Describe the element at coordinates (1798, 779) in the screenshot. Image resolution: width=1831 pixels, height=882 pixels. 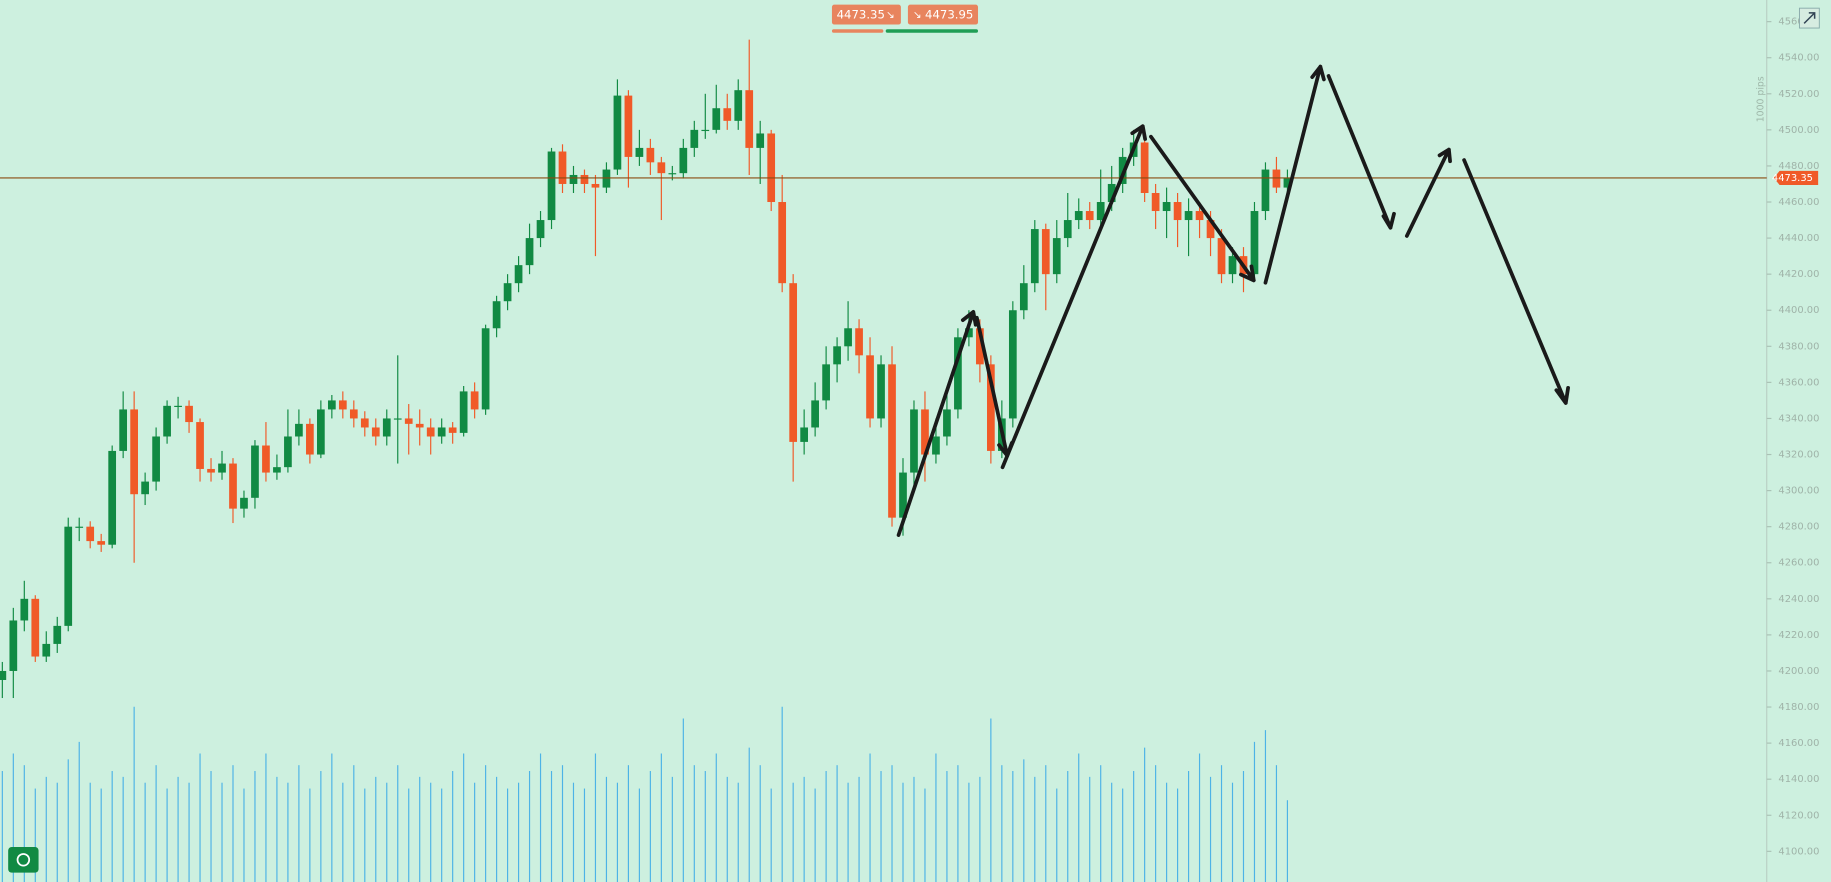
I see `y-tick-label: 4140.00` at that location.